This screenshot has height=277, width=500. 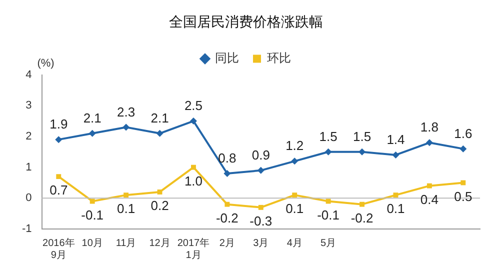 I want to click on x-tick-label: 2月, so click(x=227, y=243).